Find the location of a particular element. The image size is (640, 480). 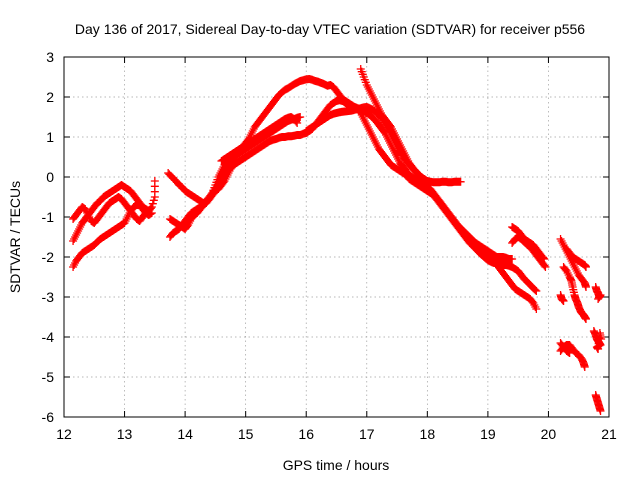

y-tick-label: 2 is located at coordinates (50, 97).